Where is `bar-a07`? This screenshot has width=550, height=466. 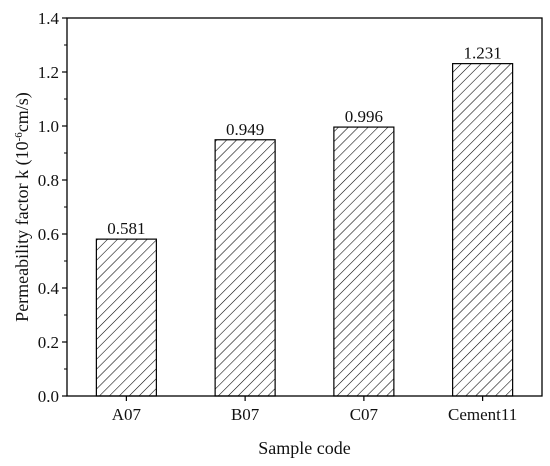
bar-a07 is located at coordinates (126, 317).